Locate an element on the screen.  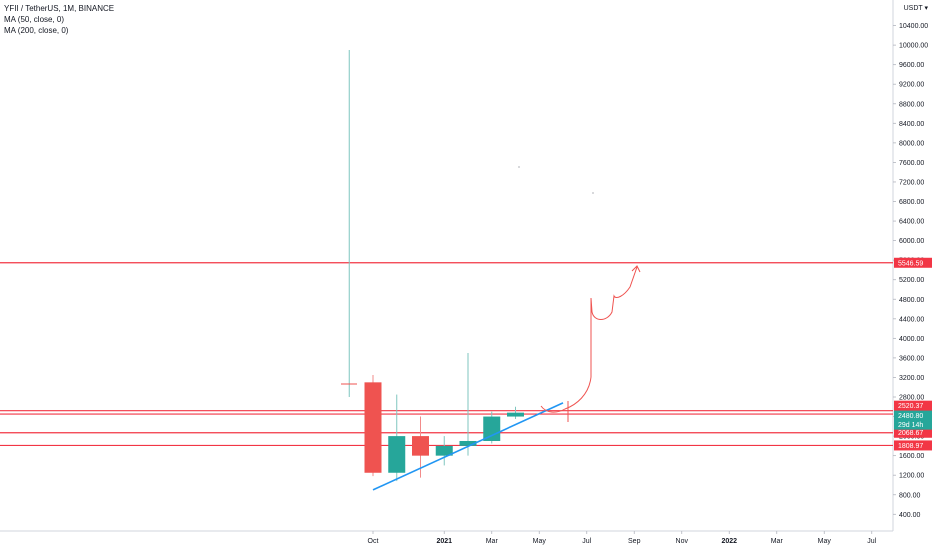
price-tick-label: 4800.00 is located at coordinates (911, 300).